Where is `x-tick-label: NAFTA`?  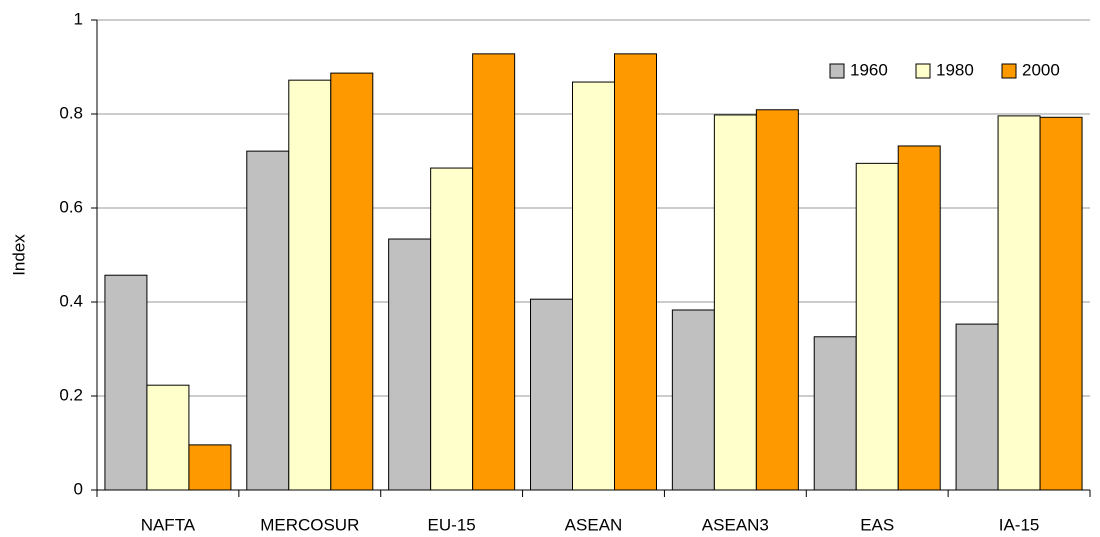
x-tick-label: NAFTA is located at coordinates (168, 524).